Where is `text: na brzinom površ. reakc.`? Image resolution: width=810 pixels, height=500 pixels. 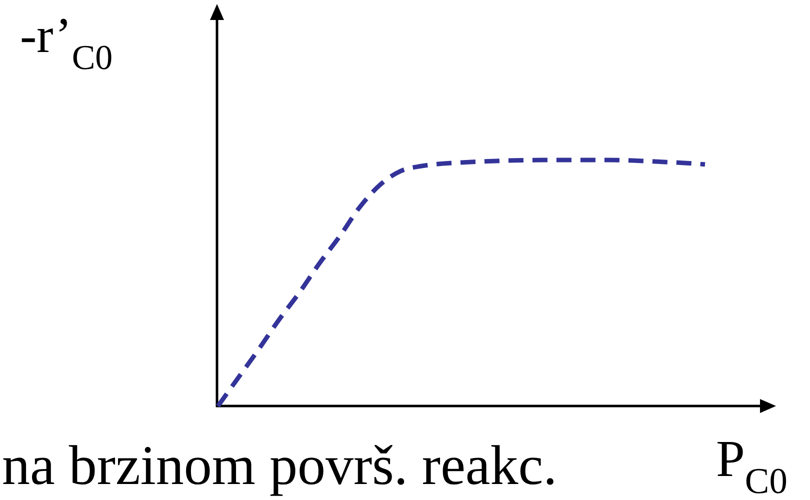 text: na brzinom površ. reakc. is located at coordinates (280, 466).